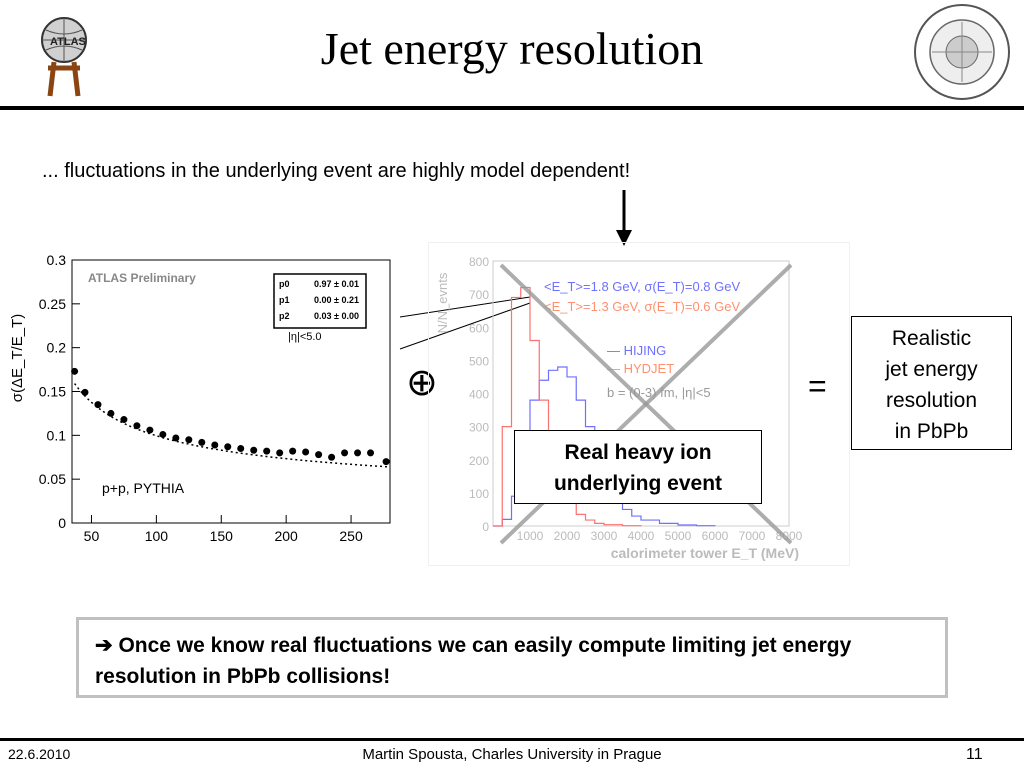 The height and width of the screenshot is (768, 1024). I want to click on svg-text: ATLAS, so click(68, 42).